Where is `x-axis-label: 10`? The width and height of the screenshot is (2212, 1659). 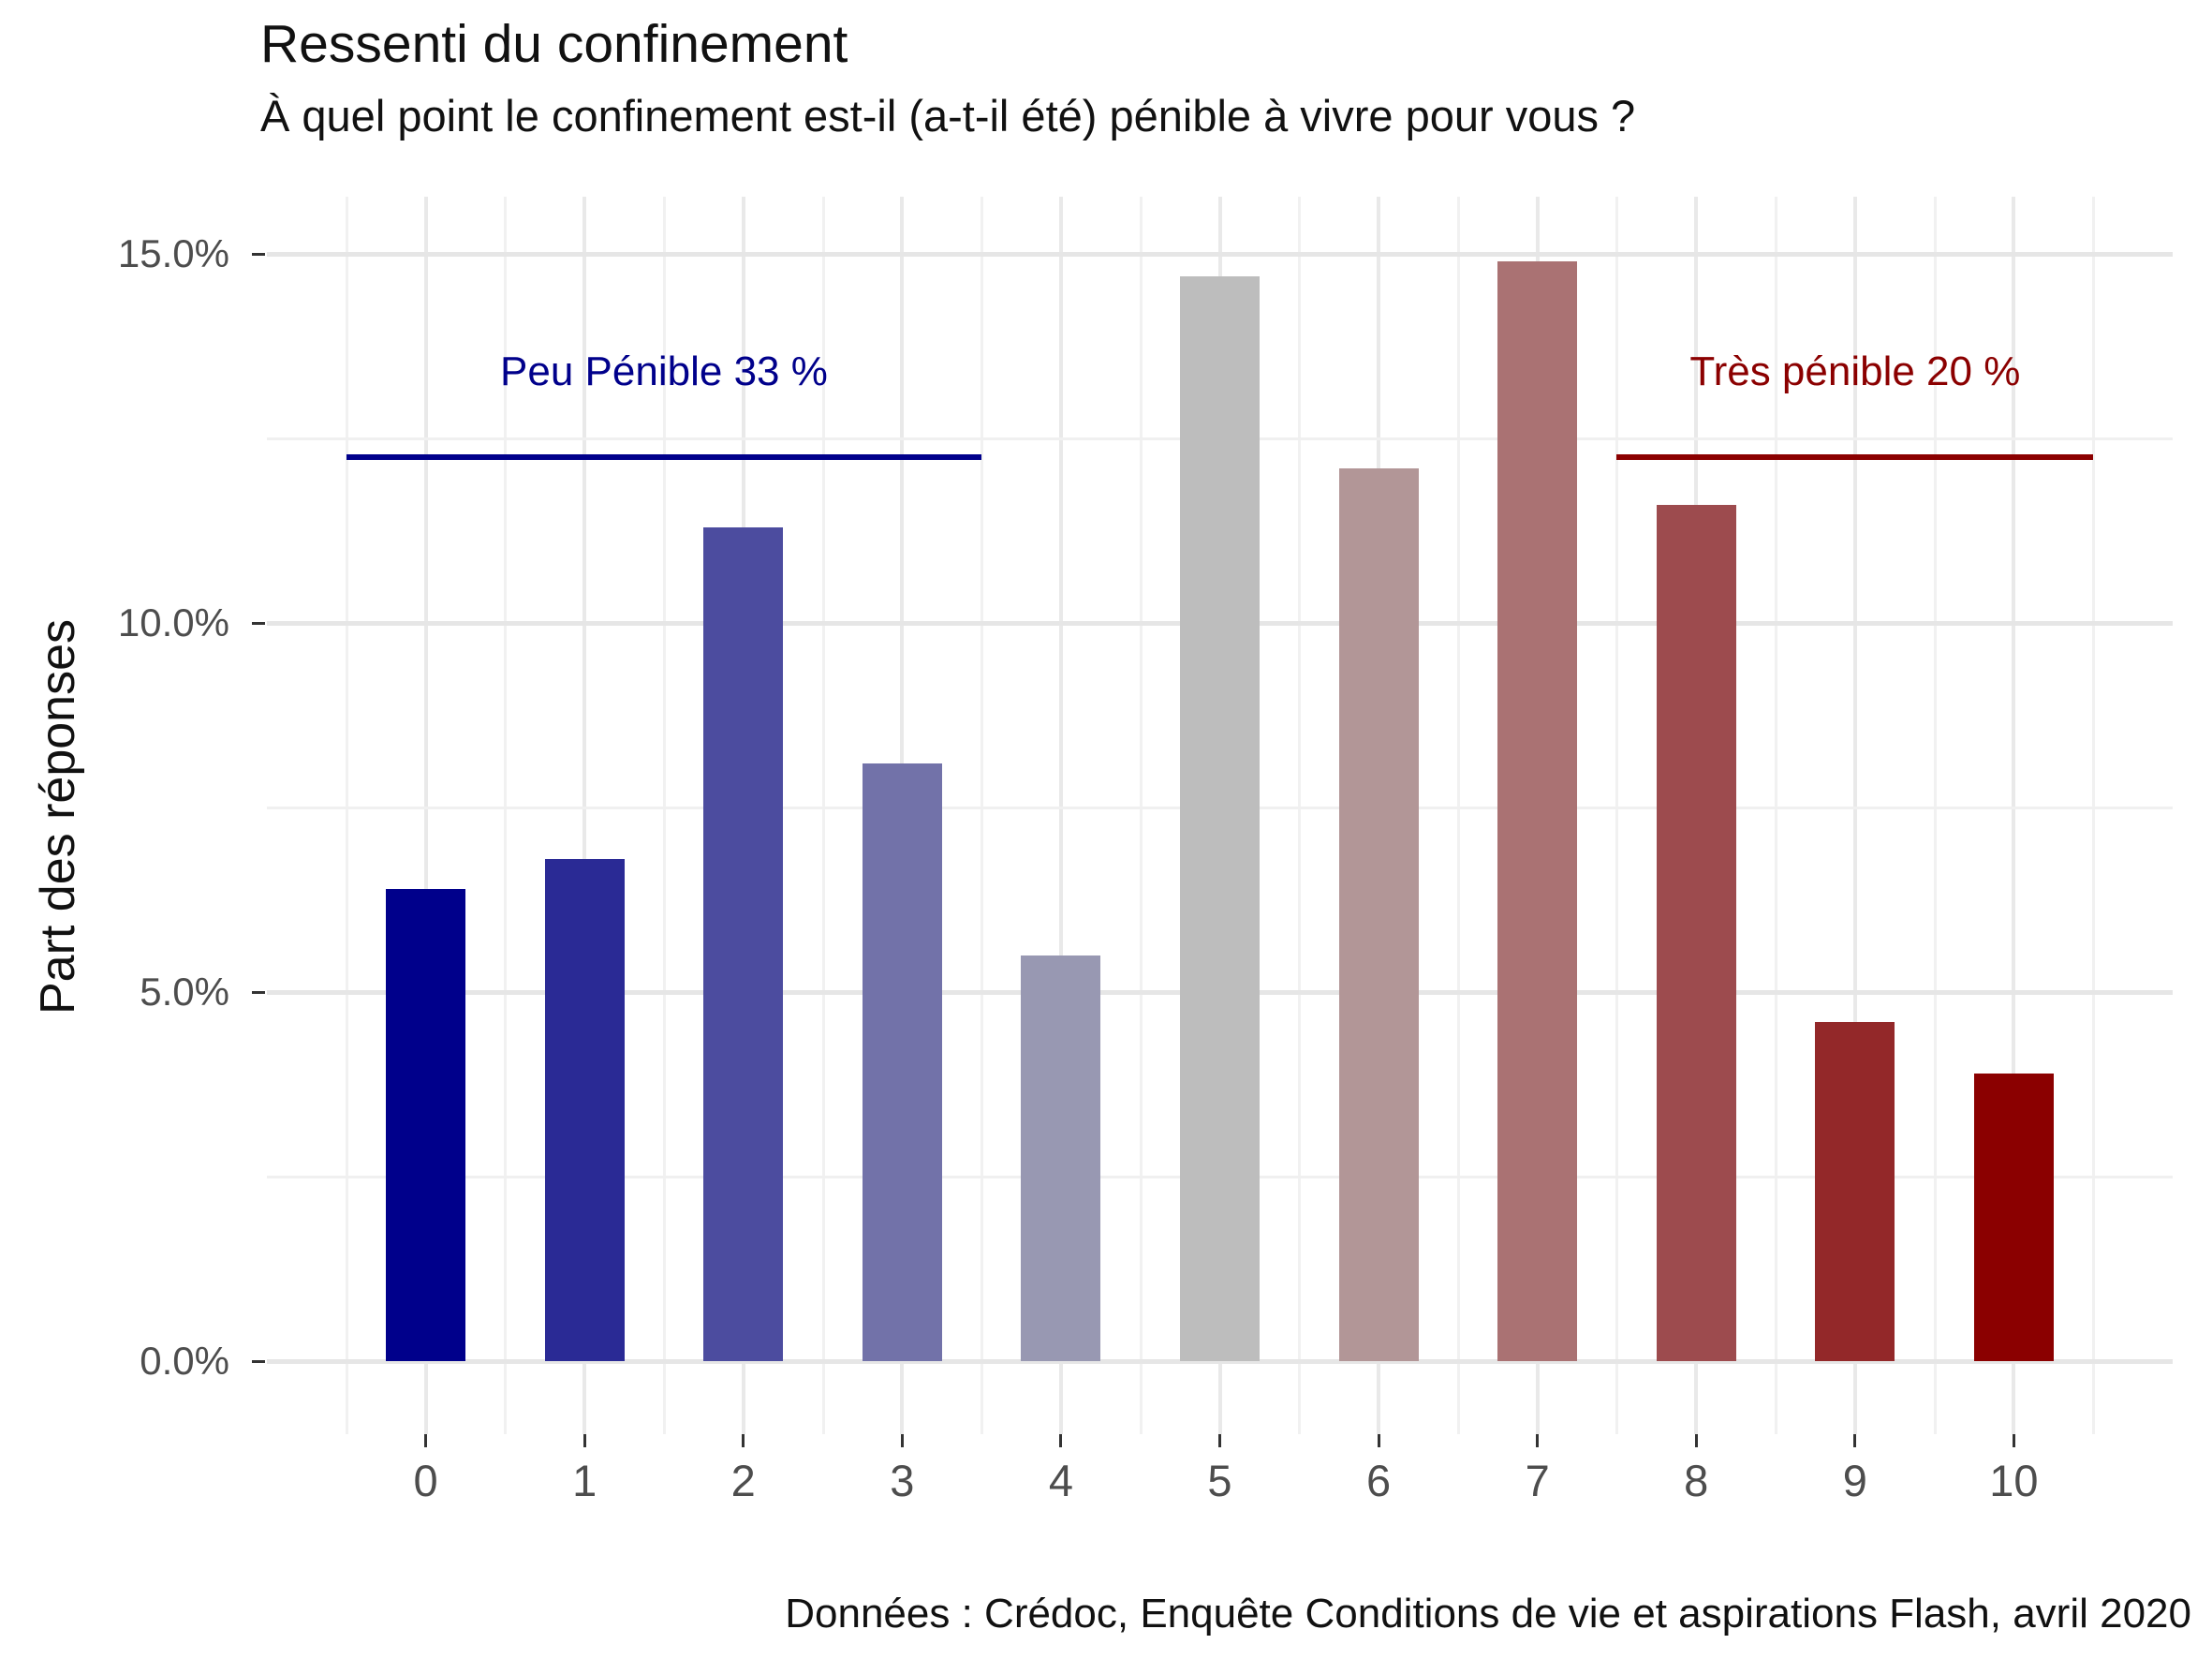
x-axis-label: 10 is located at coordinates (2014, 1481).